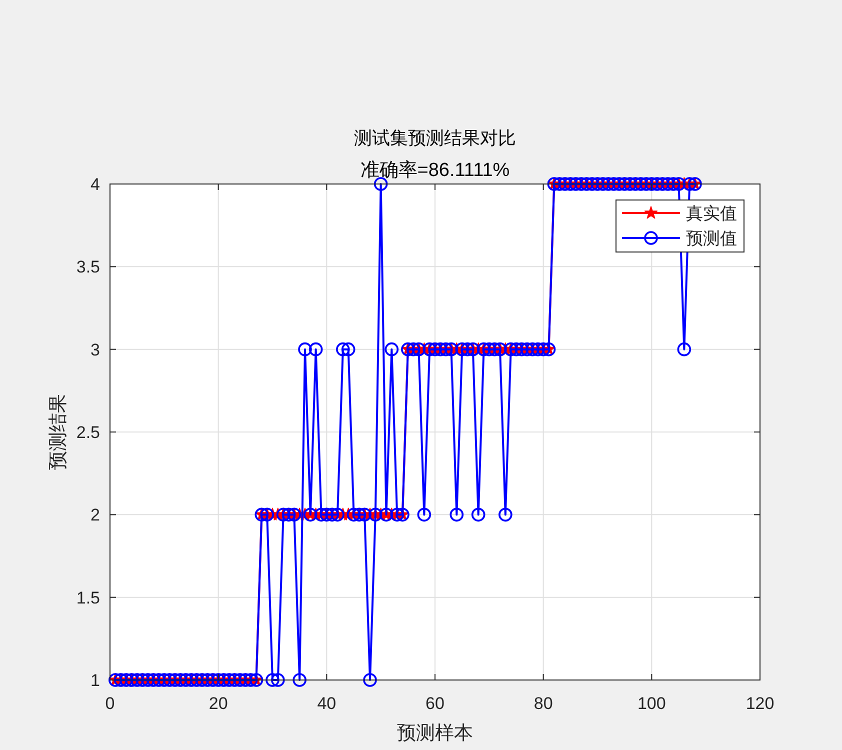  I want to click on x-tick-label: 80, so click(543, 703).